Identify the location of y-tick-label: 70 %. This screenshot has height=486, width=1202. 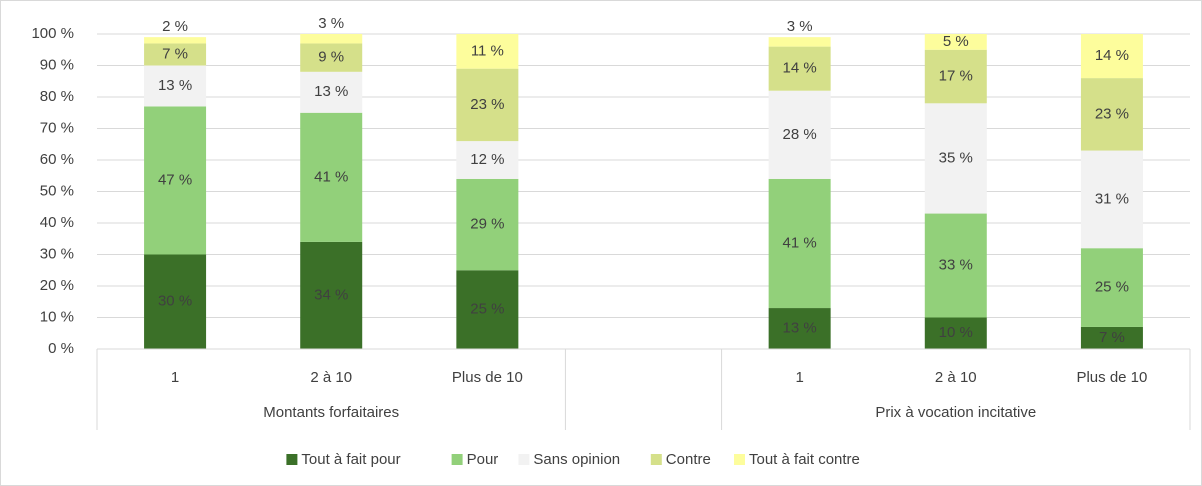
(57, 127).